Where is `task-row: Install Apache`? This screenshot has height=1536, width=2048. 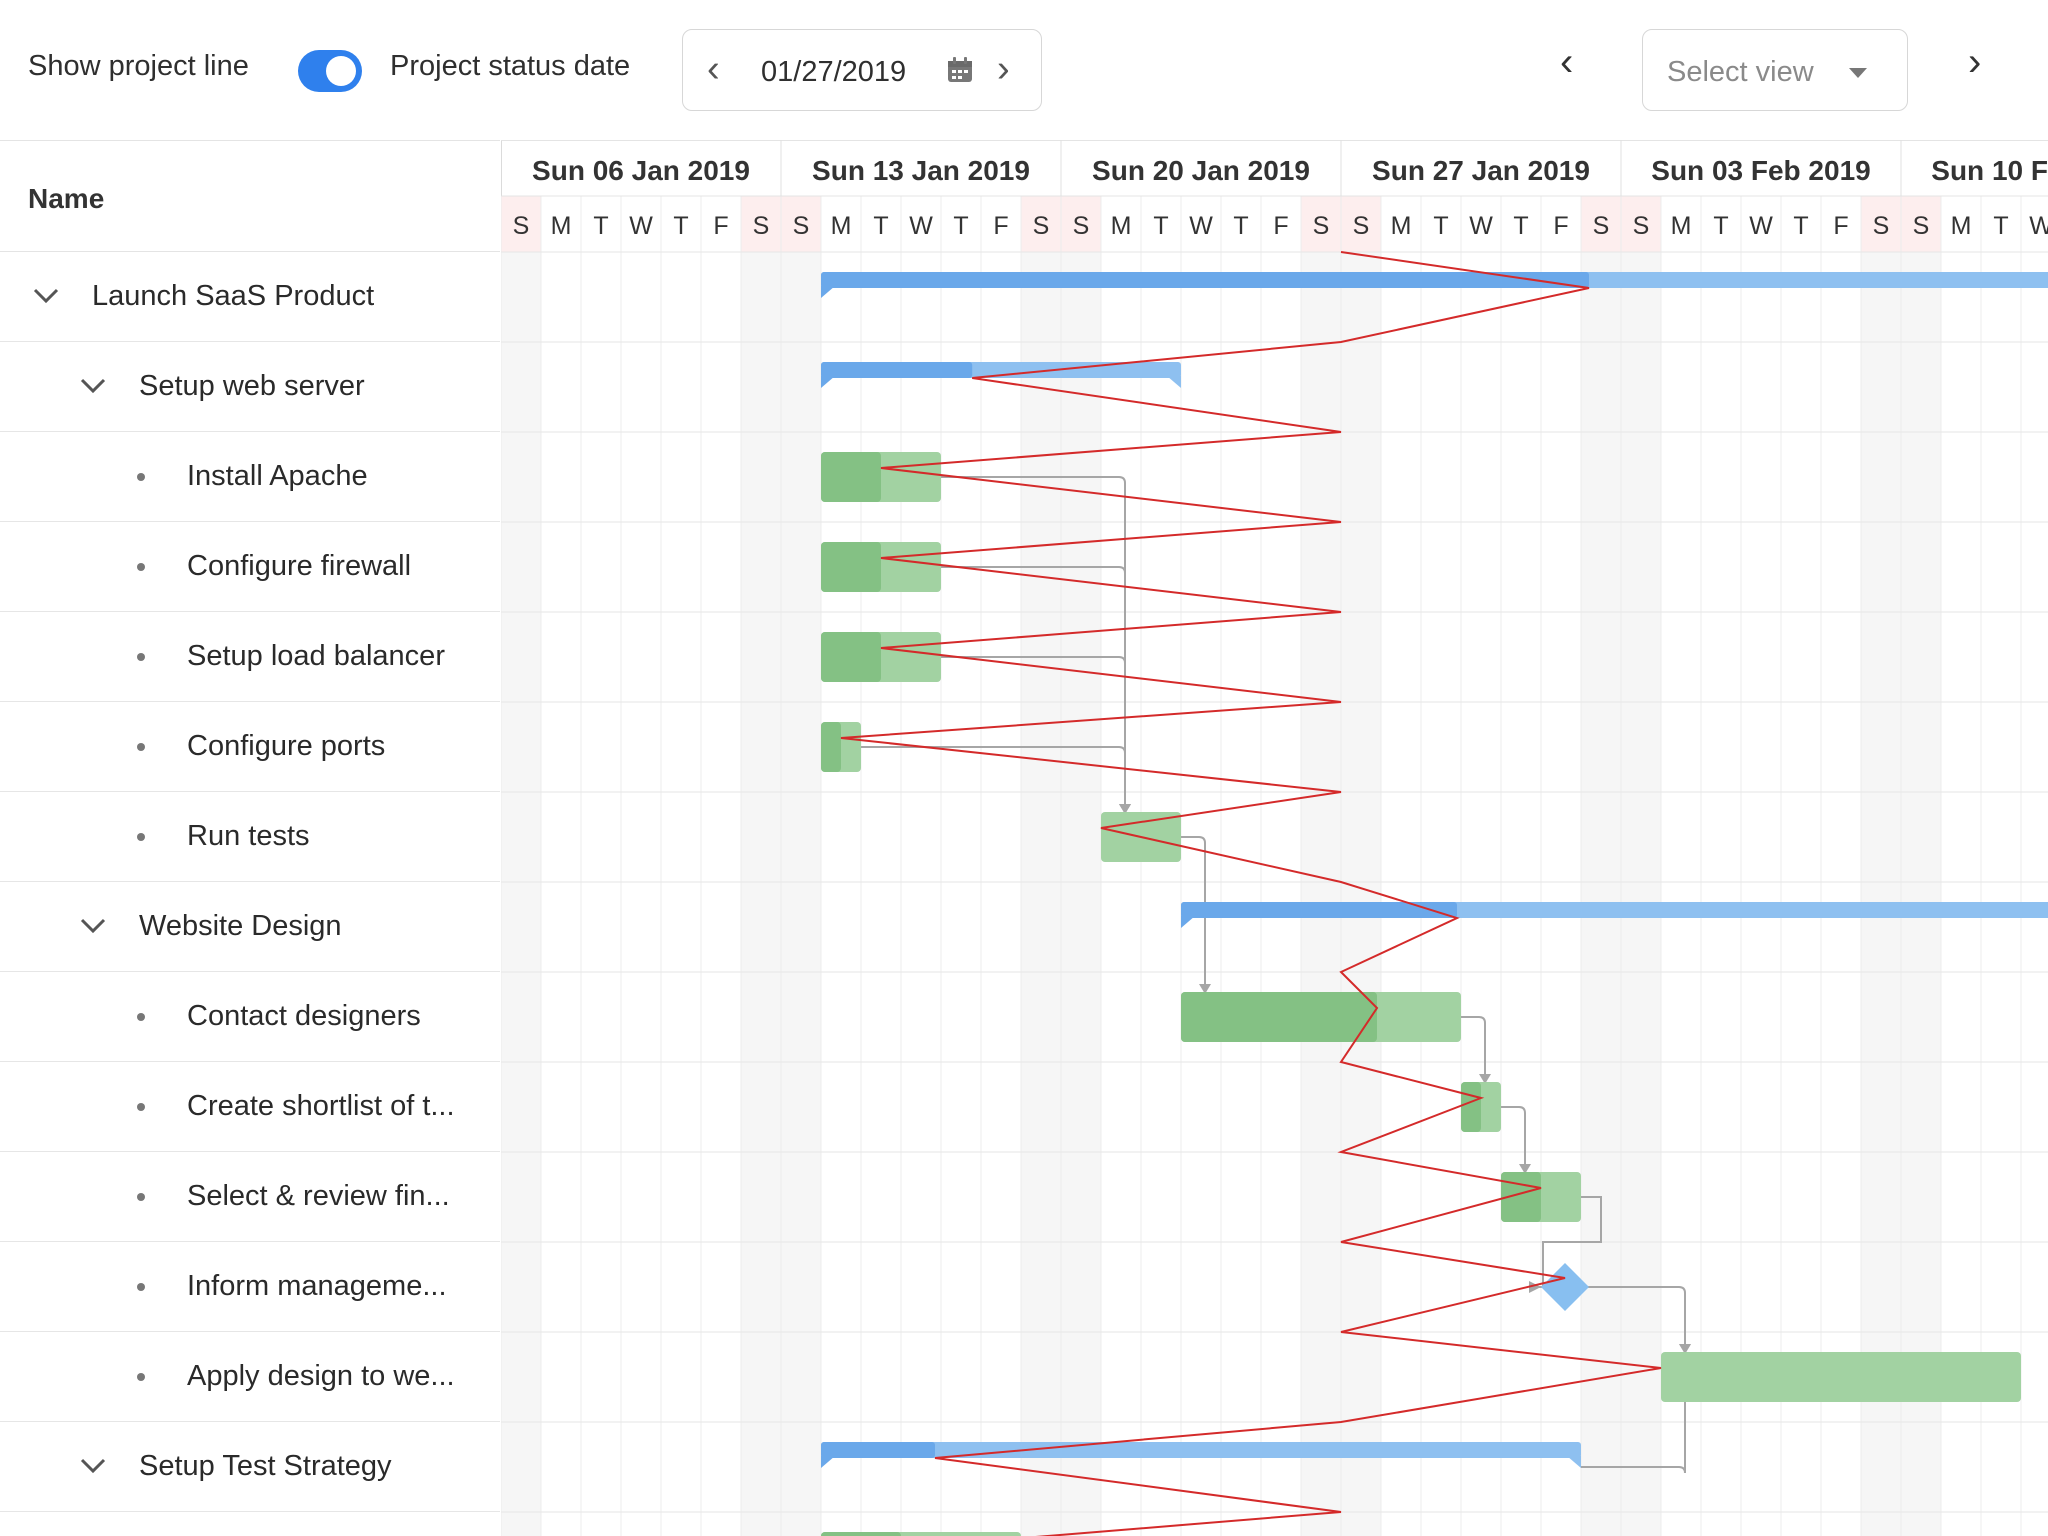 task-row: Install Apache is located at coordinates (250, 477).